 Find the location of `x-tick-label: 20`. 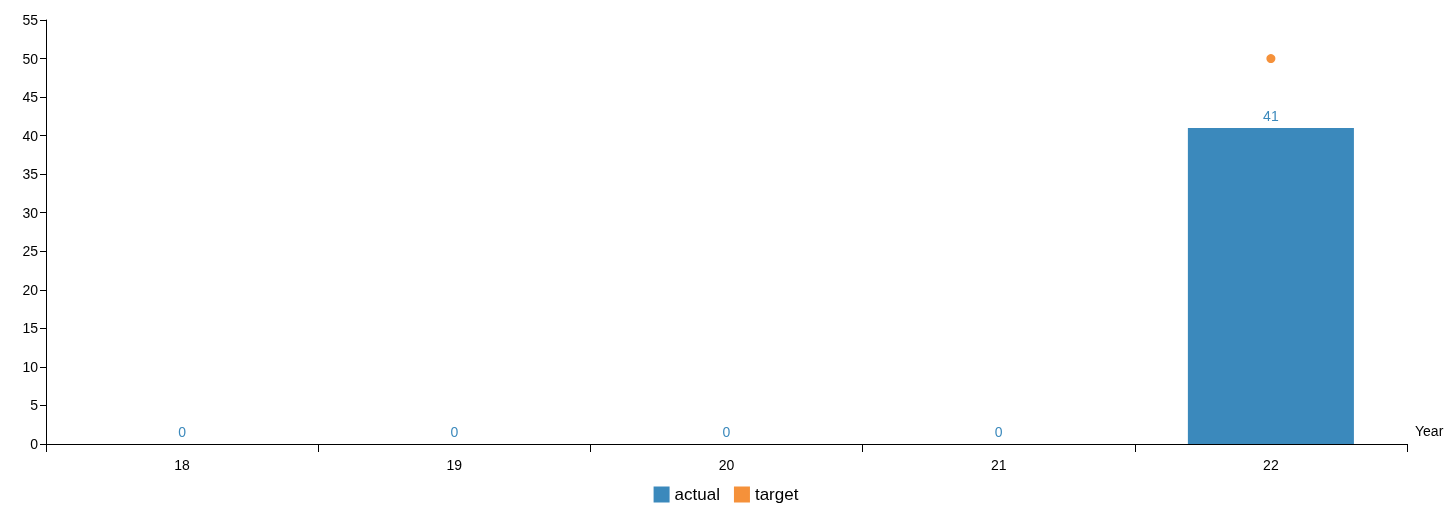

x-tick-label: 20 is located at coordinates (726, 465).